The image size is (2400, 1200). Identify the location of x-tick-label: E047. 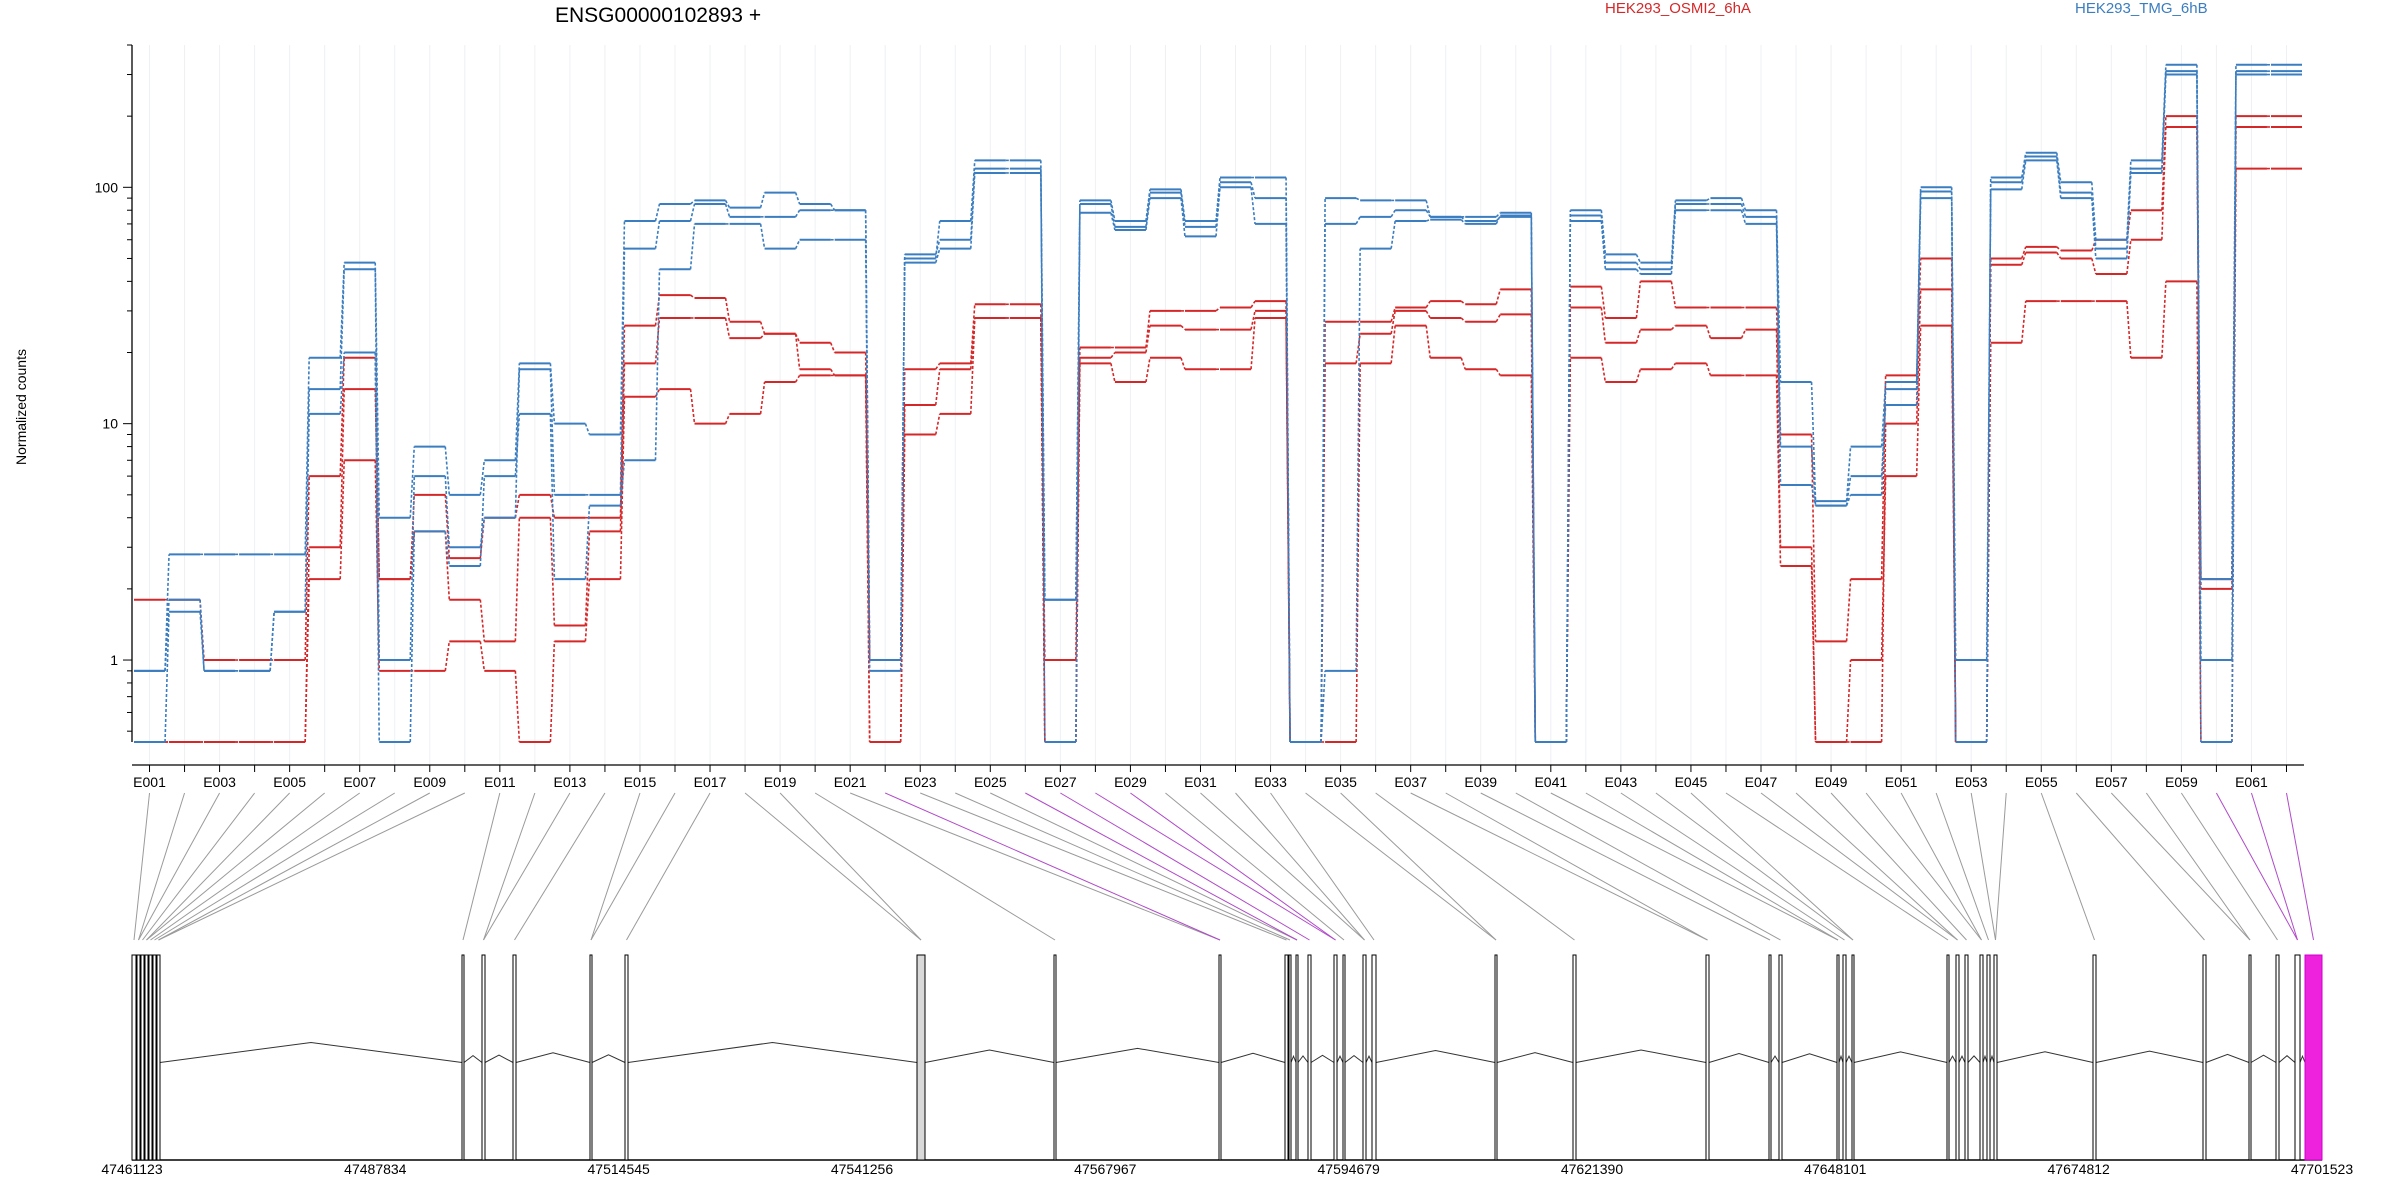
(1761, 782).